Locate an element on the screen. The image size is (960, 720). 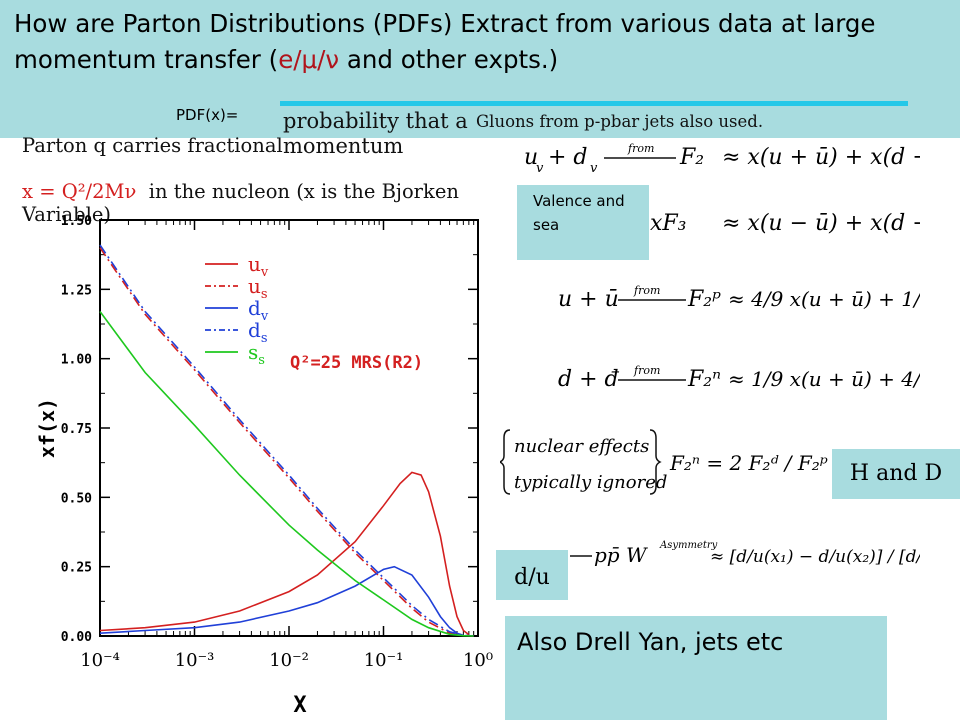
x-axis-label: X is located at coordinates (299, 705).